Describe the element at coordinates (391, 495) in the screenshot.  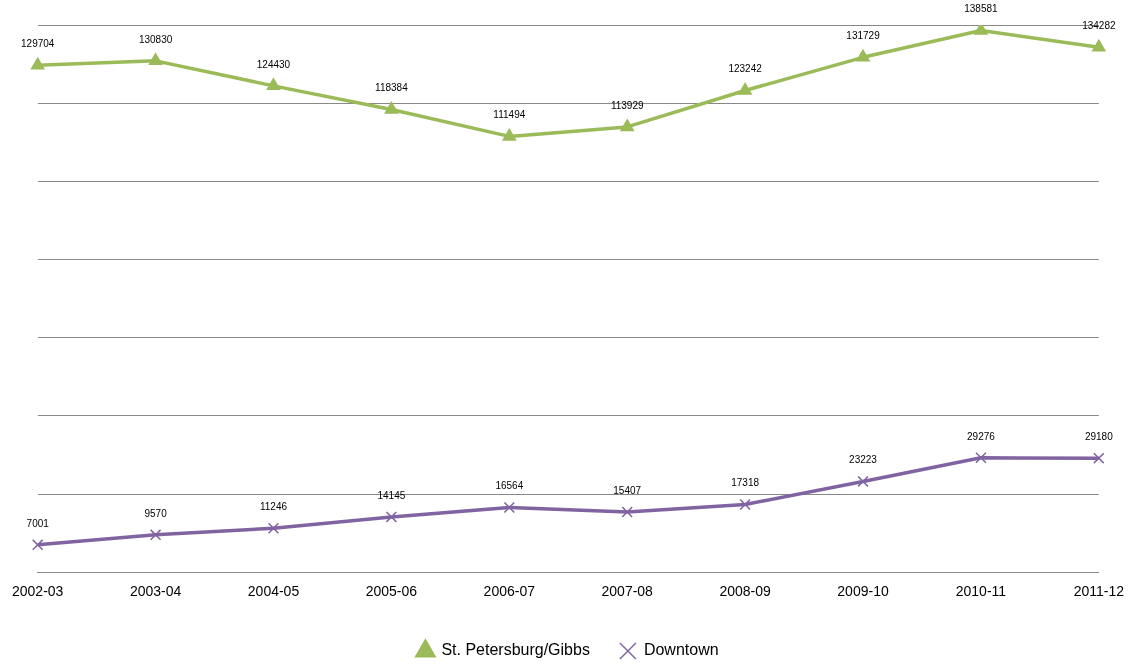
I see `data-label: 14145` at that location.